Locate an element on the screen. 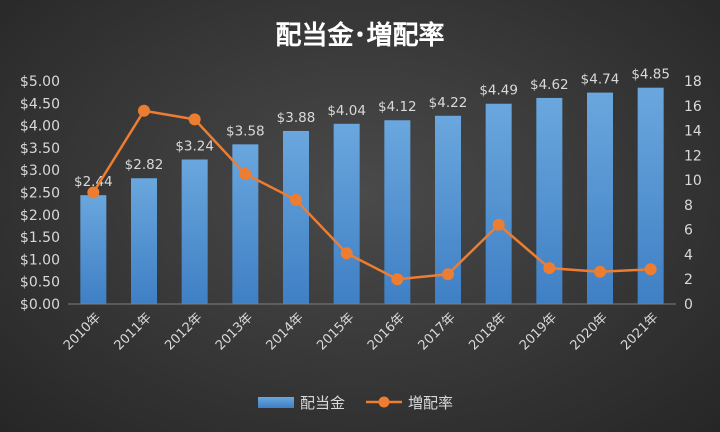 The width and height of the screenshot is (720, 432). y-left-tick-label: $0.50 is located at coordinates (40, 283).